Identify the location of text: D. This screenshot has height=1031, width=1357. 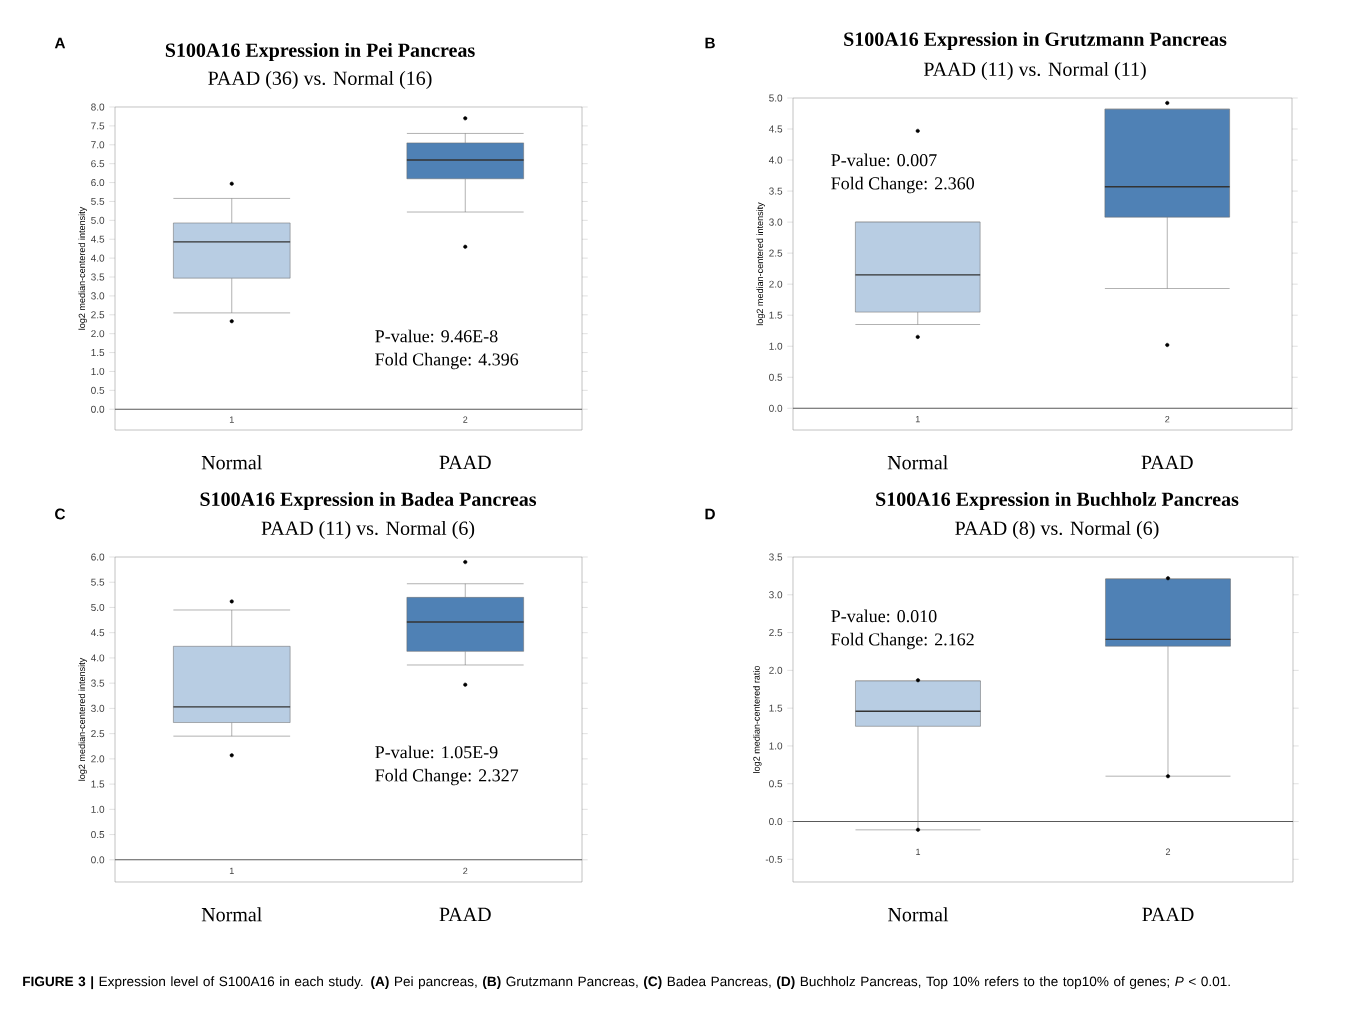
(710, 514).